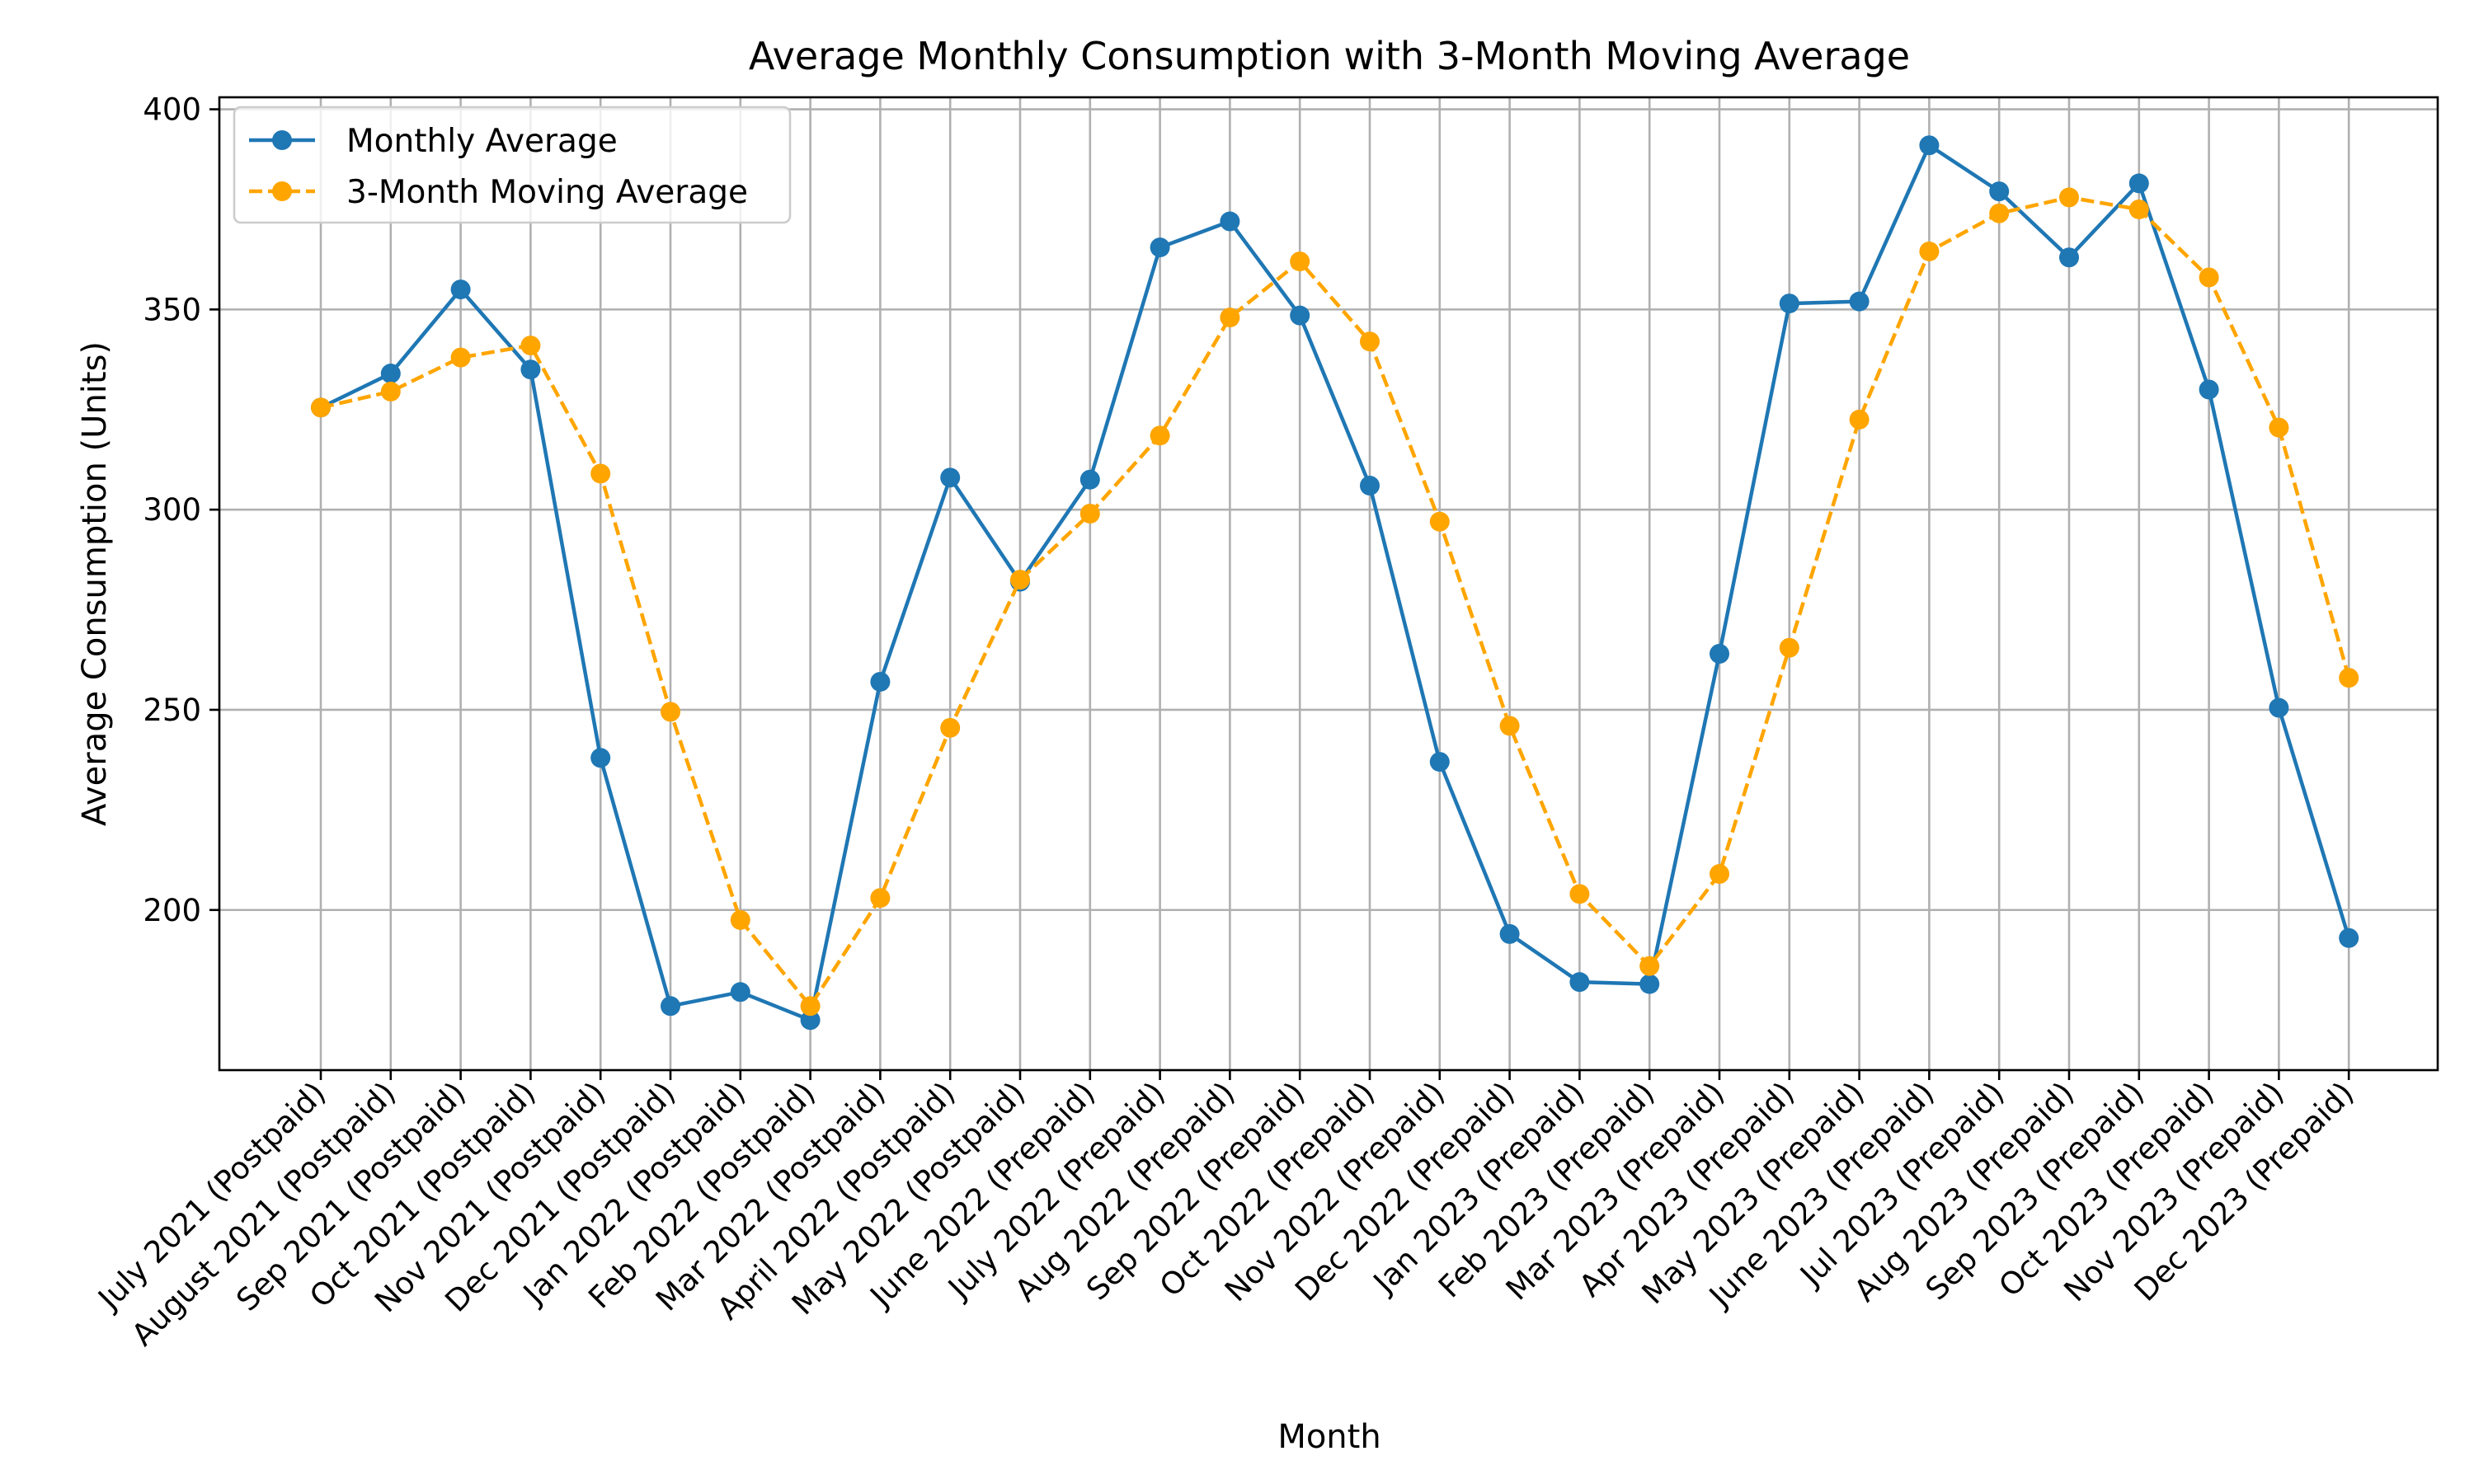 The width and height of the screenshot is (2474, 1484). Describe the element at coordinates (172, 510) in the screenshot. I see `y-tick-label: 300` at that location.